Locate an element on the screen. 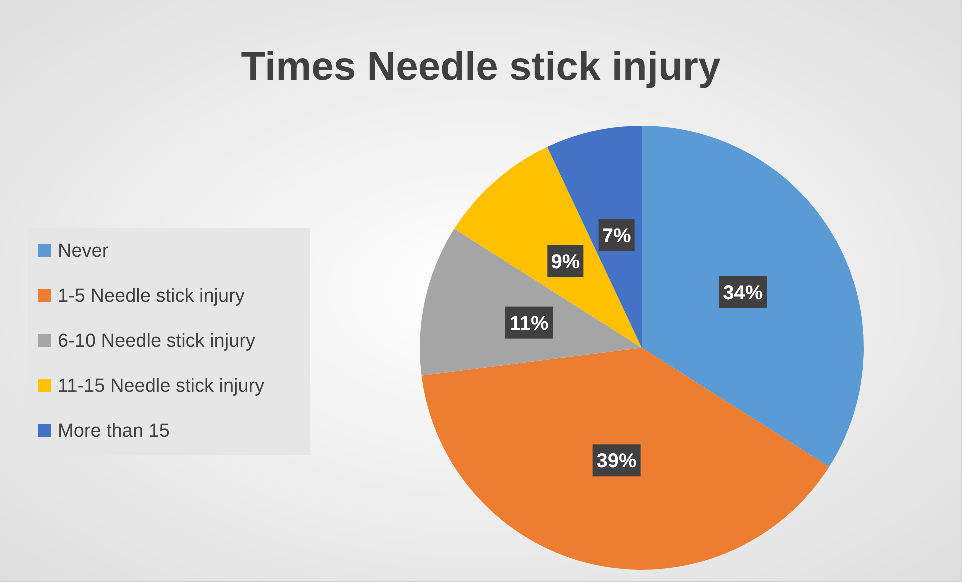 The width and height of the screenshot is (962, 582). legend-label: 6-10 Needle stick injury is located at coordinates (157, 341).